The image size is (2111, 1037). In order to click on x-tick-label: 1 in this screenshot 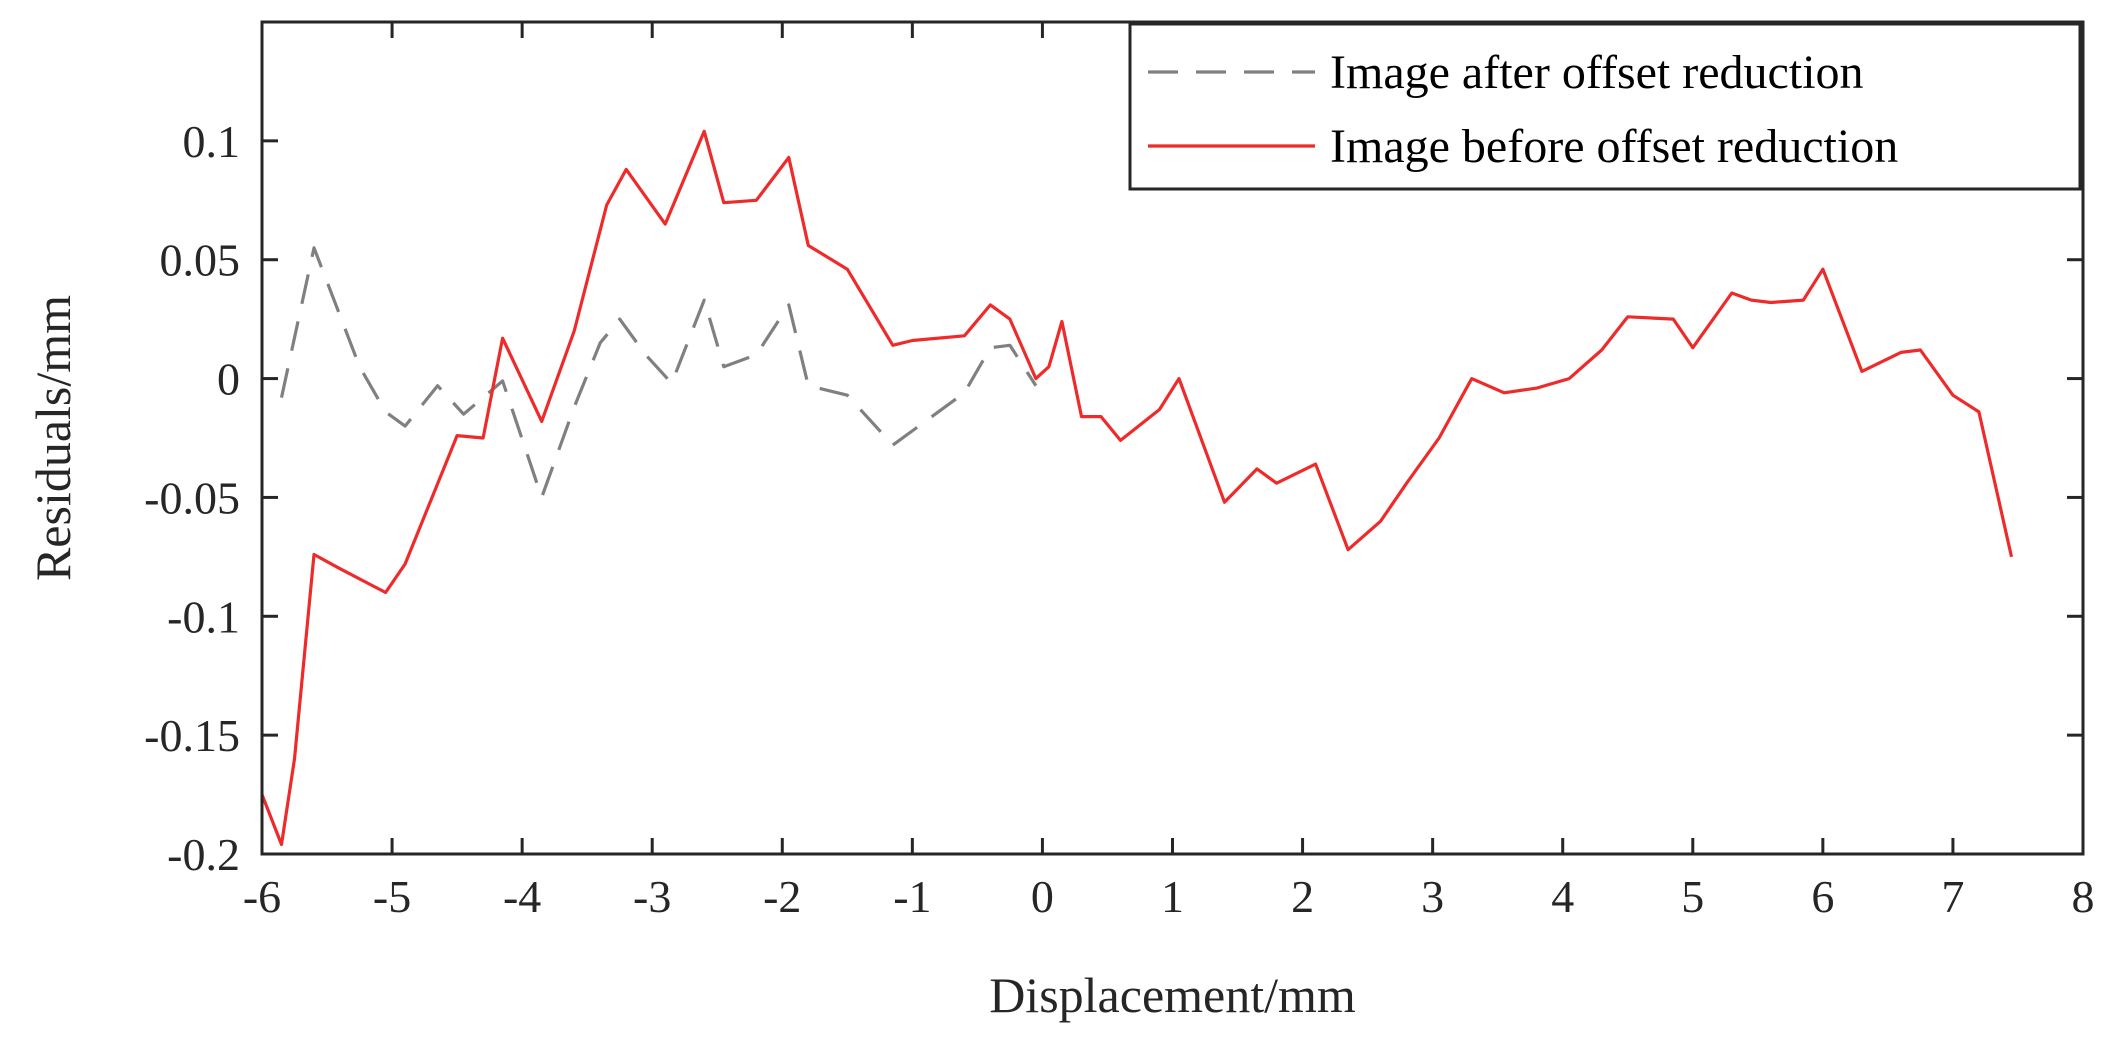, I will do `click(1172, 896)`.